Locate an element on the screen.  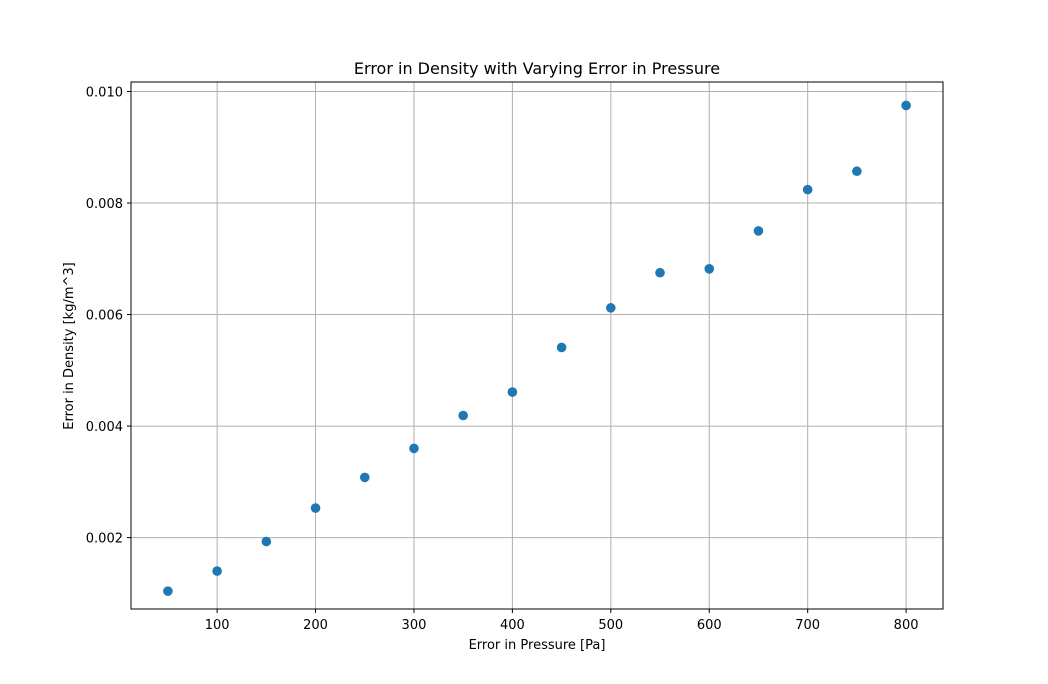
y-axis-ticks: 0.002 0.004 0.006 0.008 0.010 is located at coordinates (108, 316).